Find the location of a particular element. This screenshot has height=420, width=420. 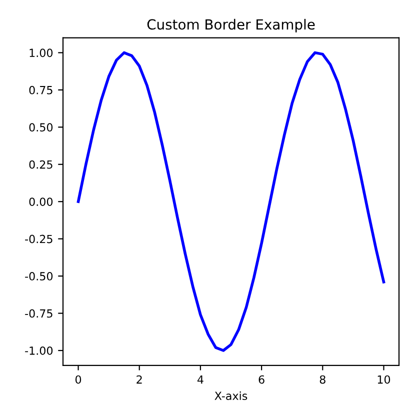

y-tick-label: 0.50 is located at coordinates (41, 127).